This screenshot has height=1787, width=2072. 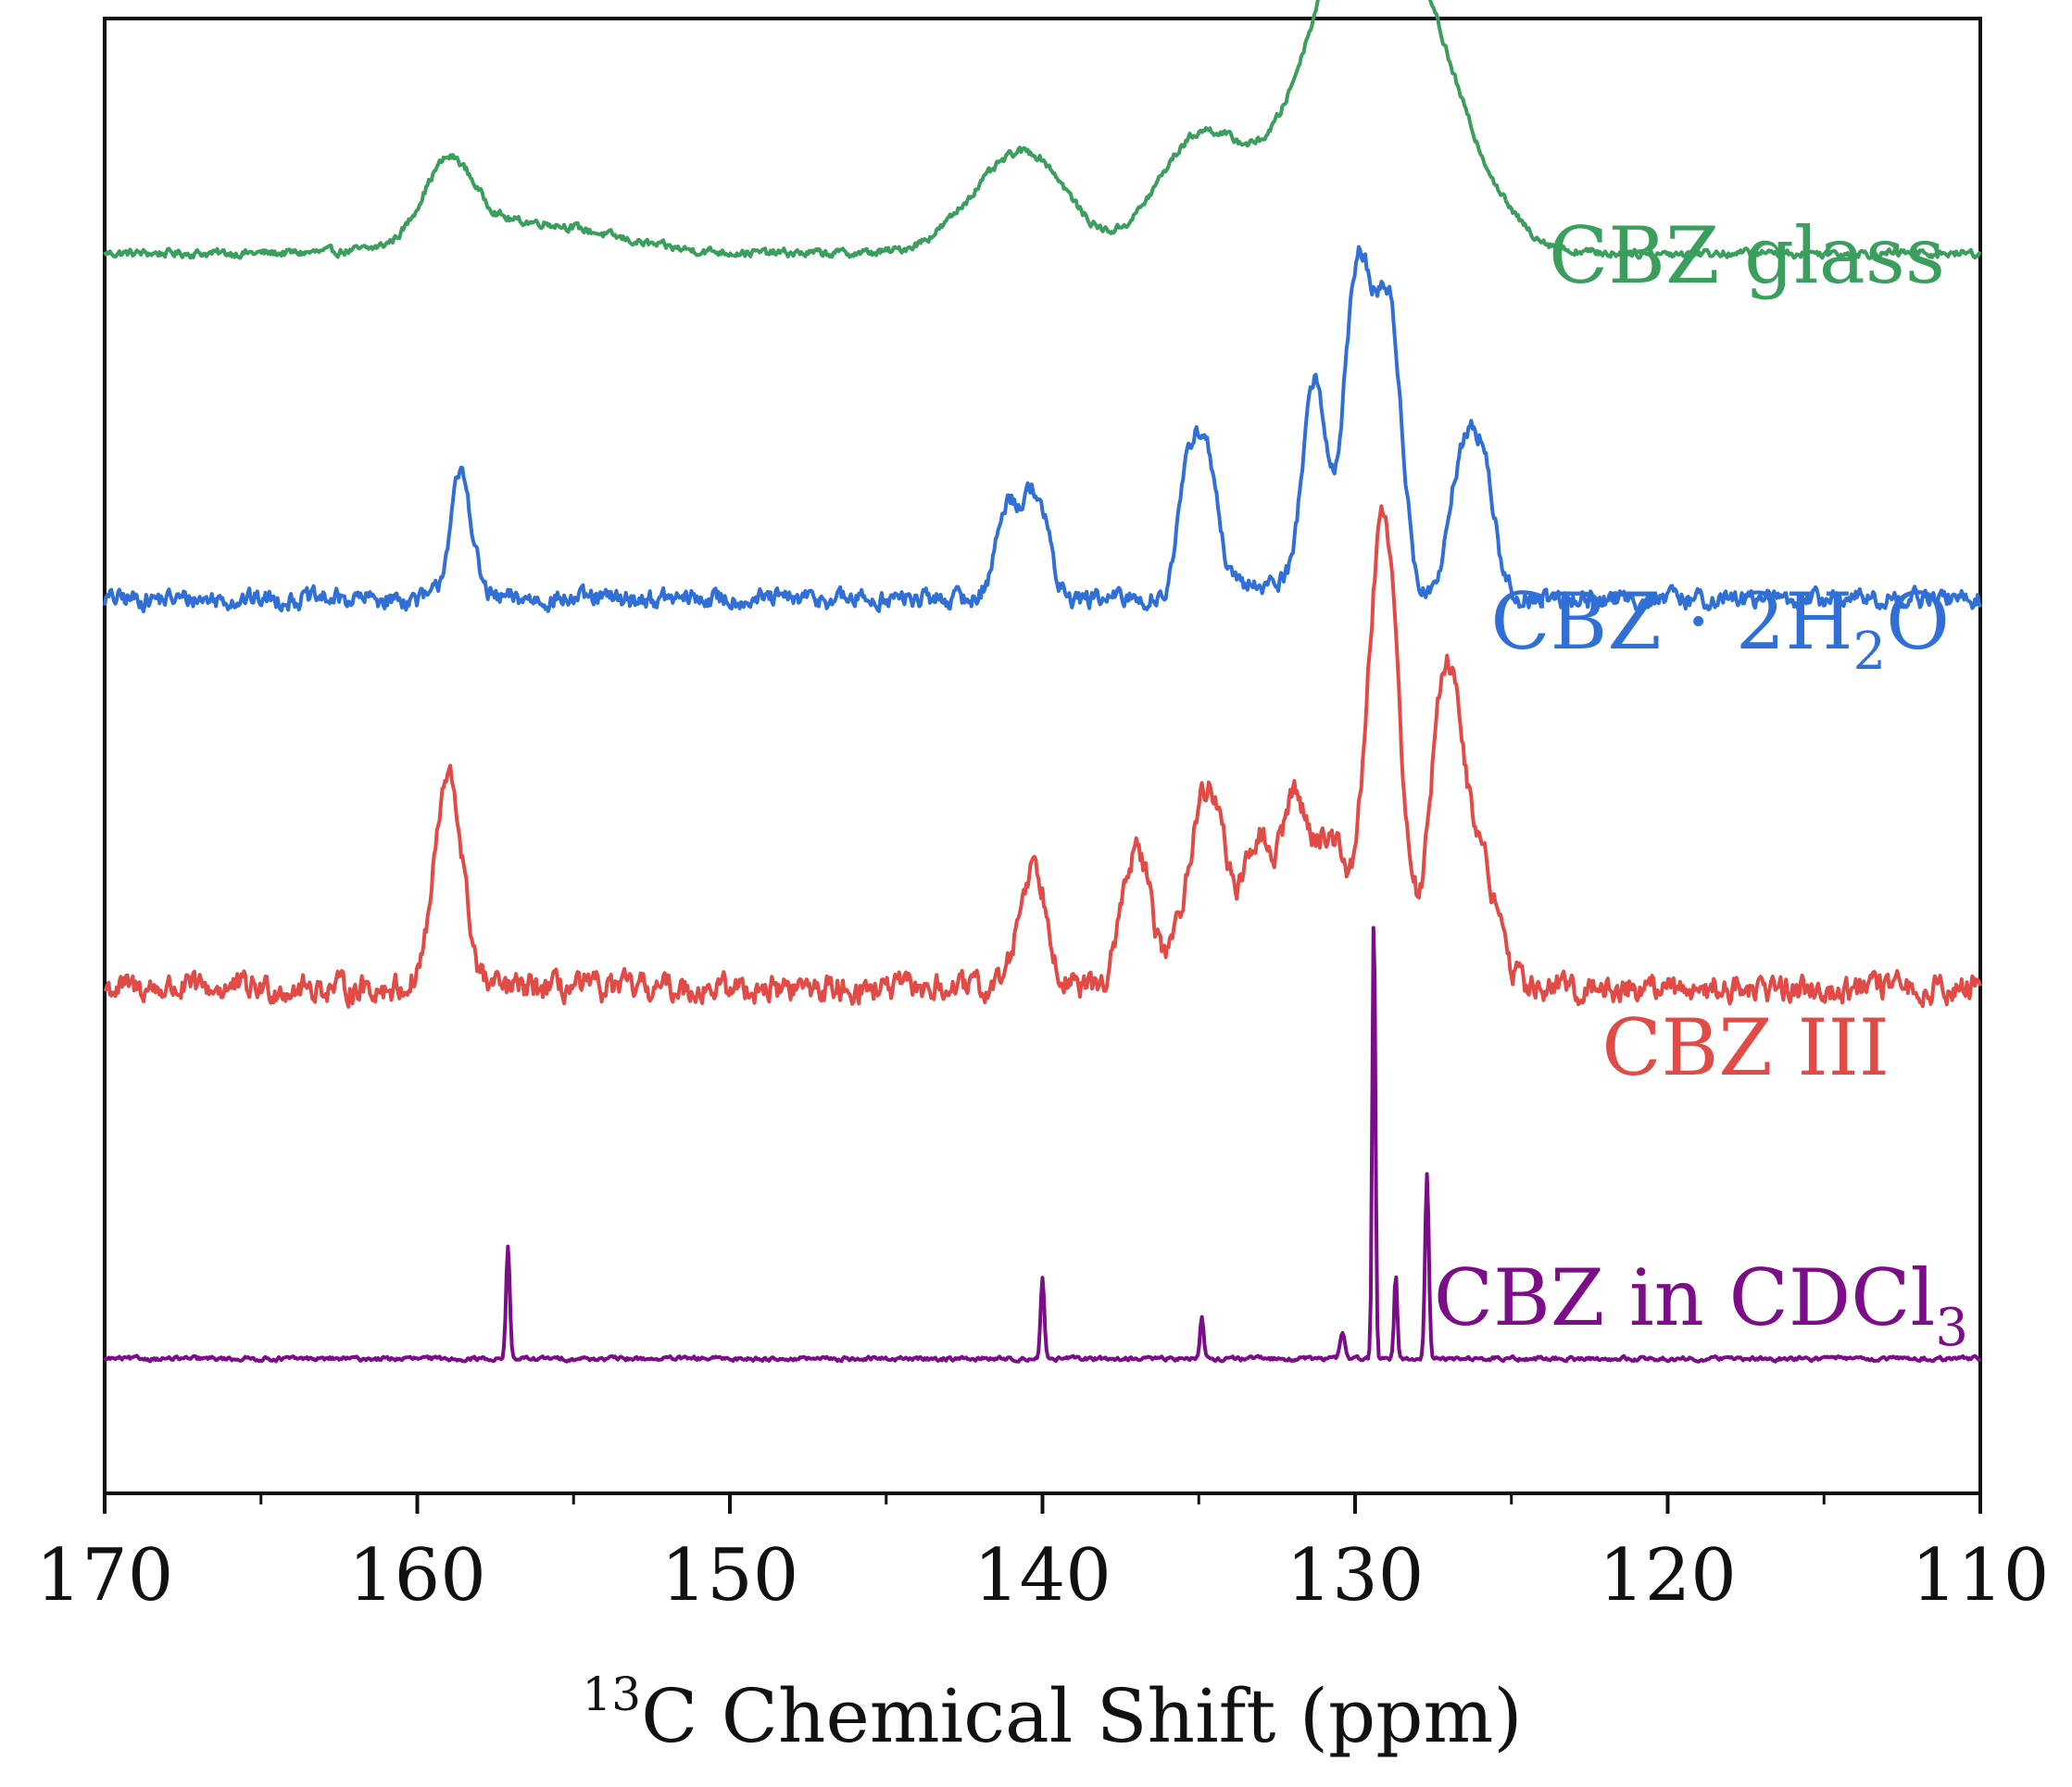 What do you see at coordinates (1981, 1575) in the screenshot?
I see `x-tick-label: 110` at bounding box center [1981, 1575].